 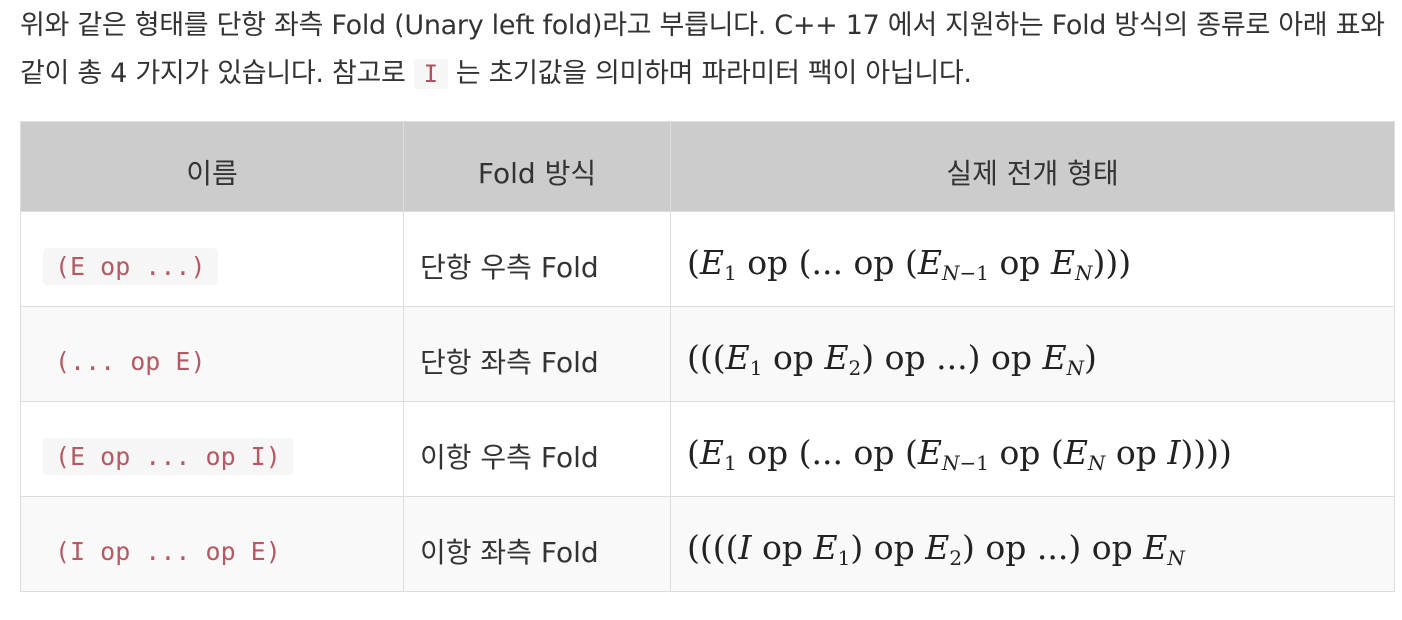 I want to click on expr-cell: (I op ... op E), so click(x=212, y=544).